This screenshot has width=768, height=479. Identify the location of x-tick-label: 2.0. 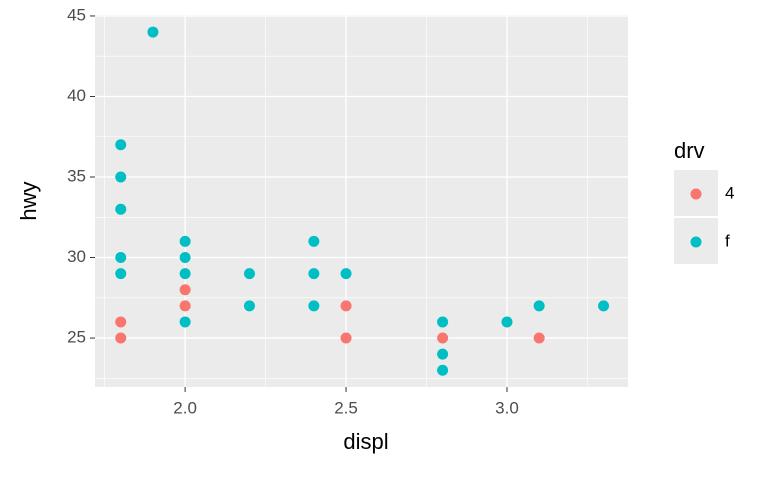
(185, 407).